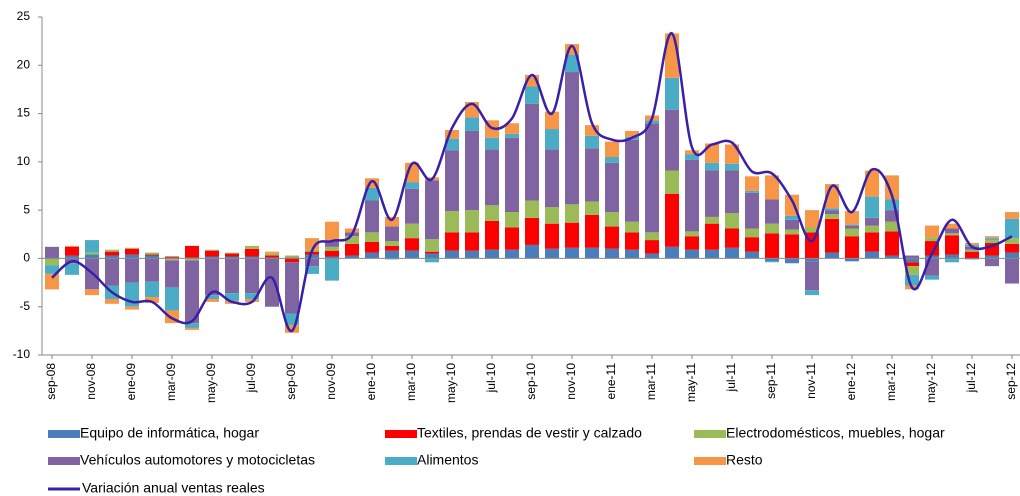 The image size is (1020, 496). I want to click on y-tick-label: 20, so click(24, 64).